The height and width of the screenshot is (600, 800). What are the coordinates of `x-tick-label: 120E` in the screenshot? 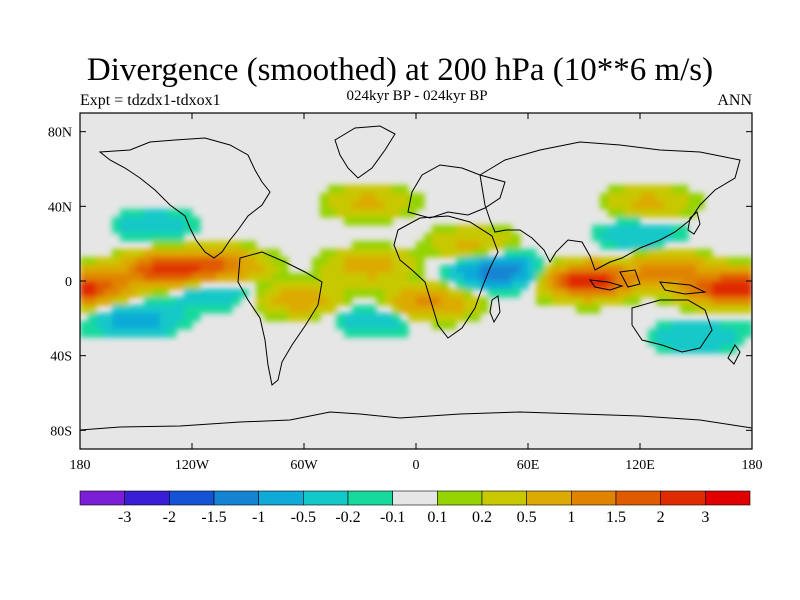 It's located at (640, 465).